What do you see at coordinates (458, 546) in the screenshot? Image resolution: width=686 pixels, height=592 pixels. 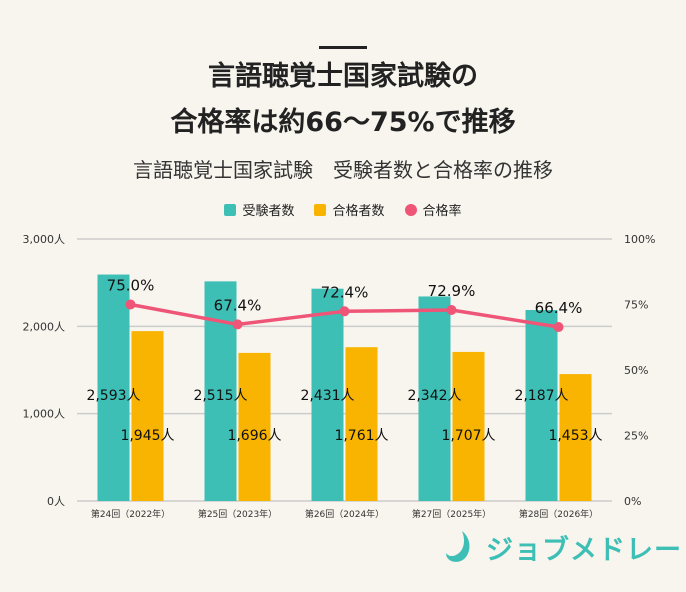 I see `logo-icon` at bounding box center [458, 546].